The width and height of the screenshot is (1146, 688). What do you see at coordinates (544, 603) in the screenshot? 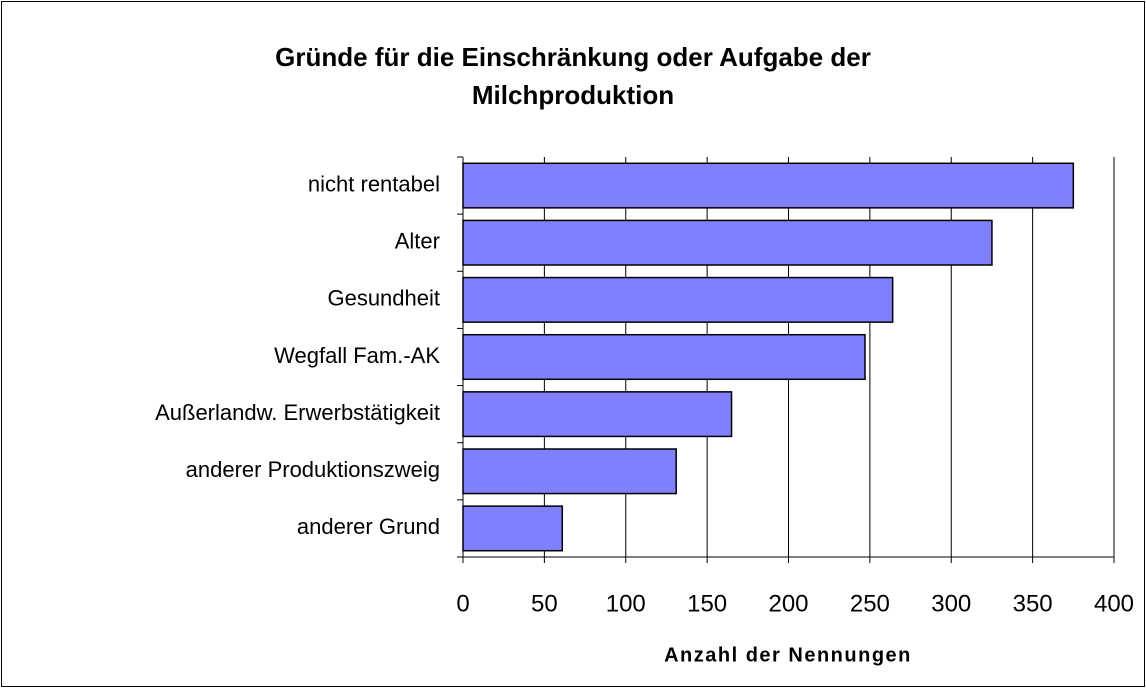
I see `x-tick-label: 50` at bounding box center [544, 603].